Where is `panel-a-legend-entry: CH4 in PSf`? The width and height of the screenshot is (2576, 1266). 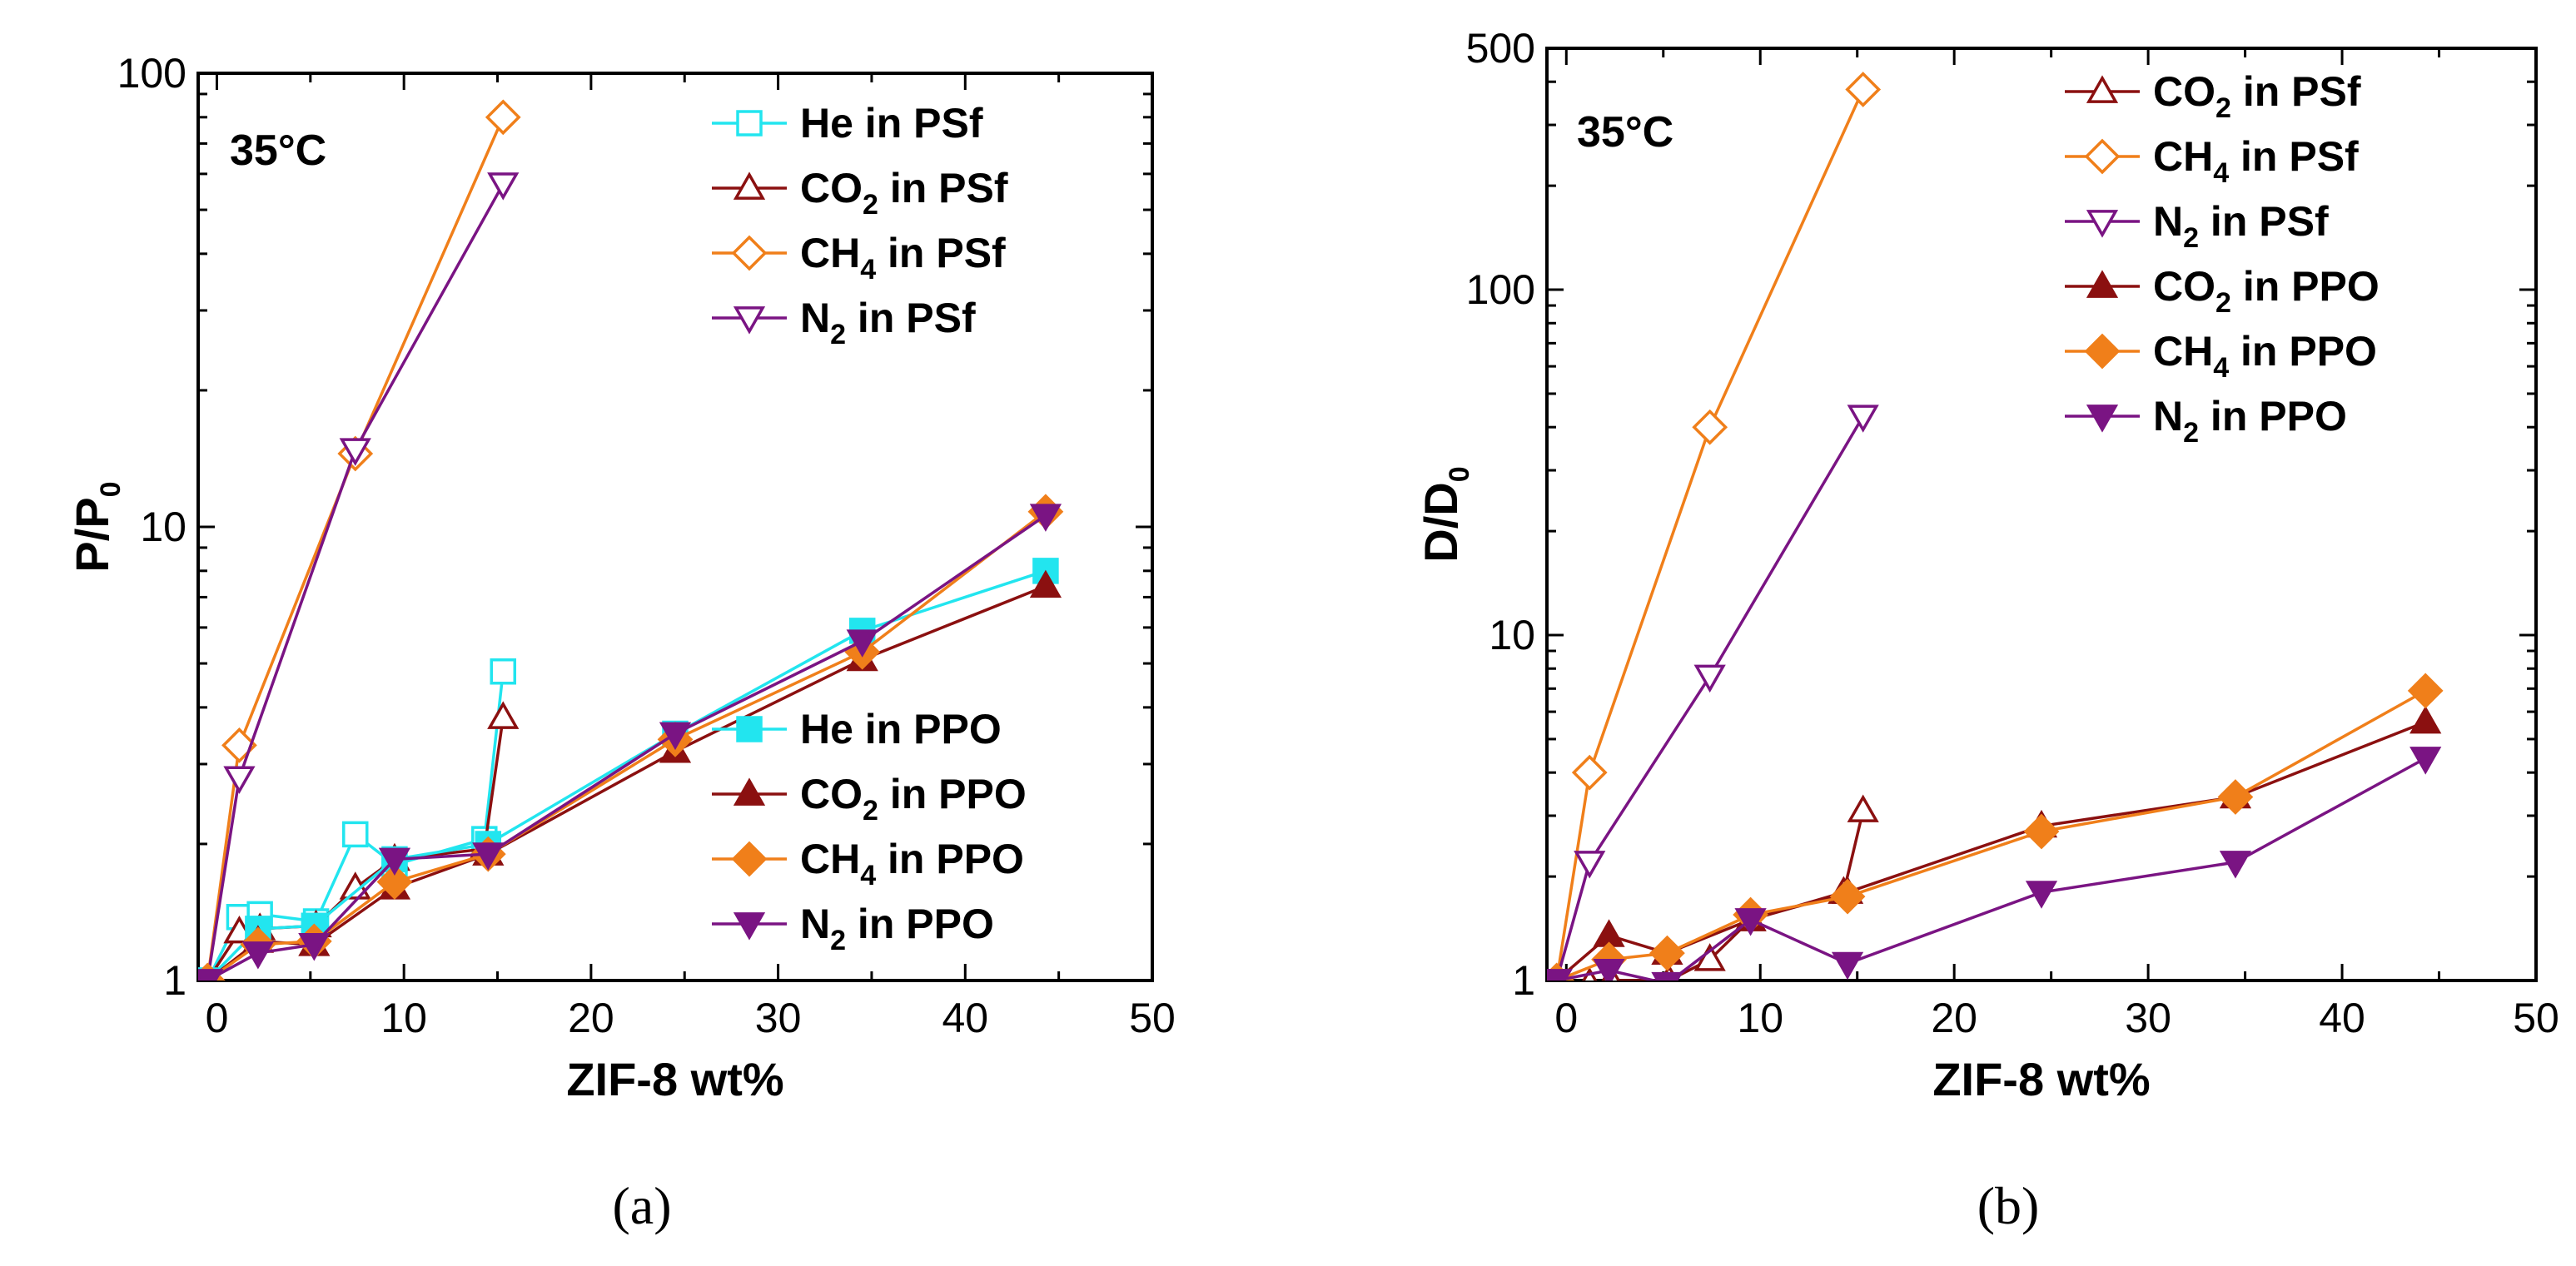
panel-a-legend-entry: CH4 in PSf is located at coordinates (859, 257).